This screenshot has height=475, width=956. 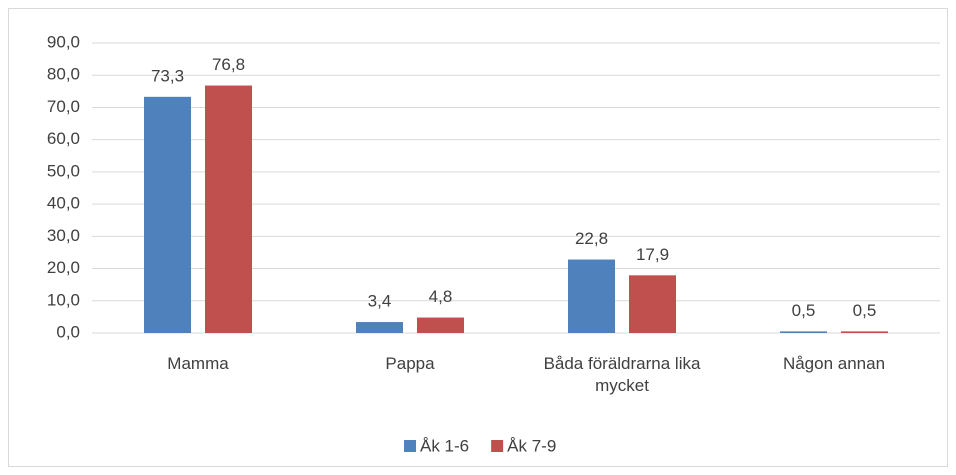 What do you see at coordinates (380, 301) in the screenshot?
I see `data-label: 3,4` at bounding box center [380, 301].